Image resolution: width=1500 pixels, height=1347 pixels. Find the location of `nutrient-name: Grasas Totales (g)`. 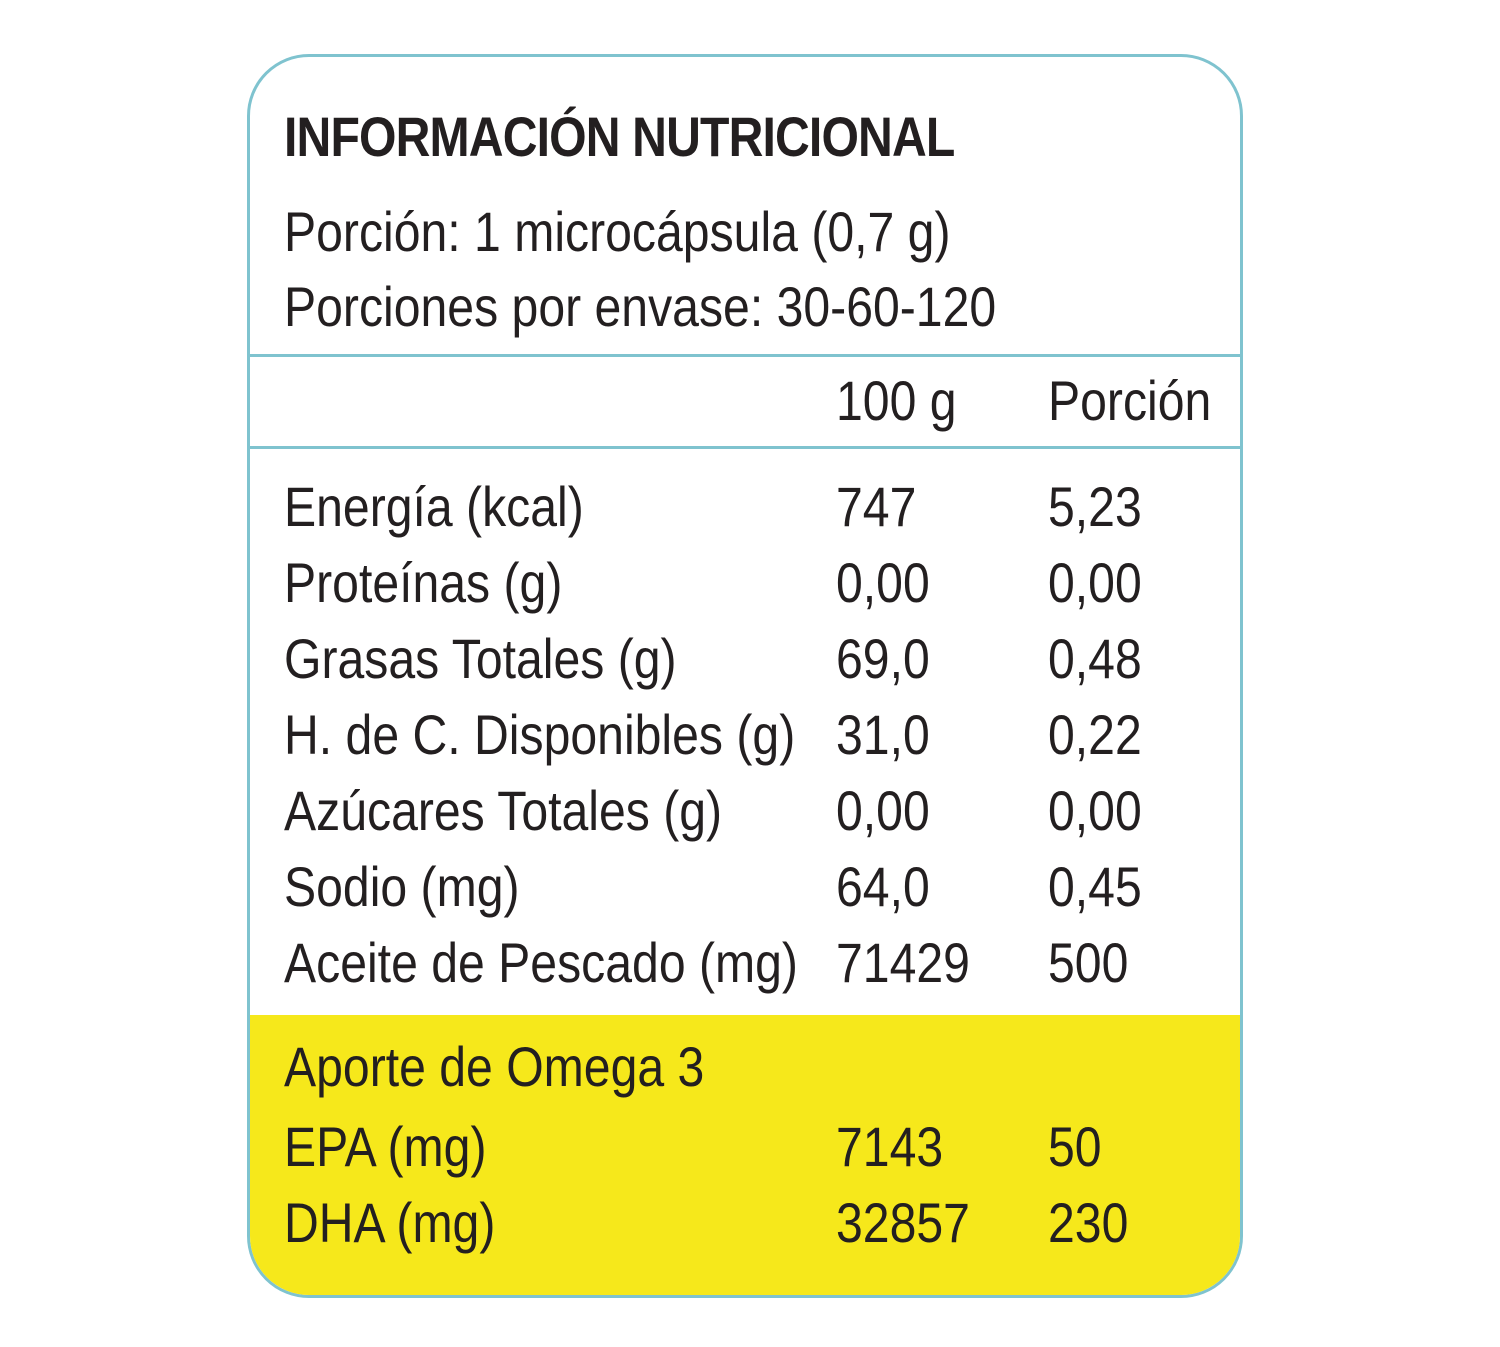

nutrient-name: Grasas Totales (g) is located at coordinates (480, 658).